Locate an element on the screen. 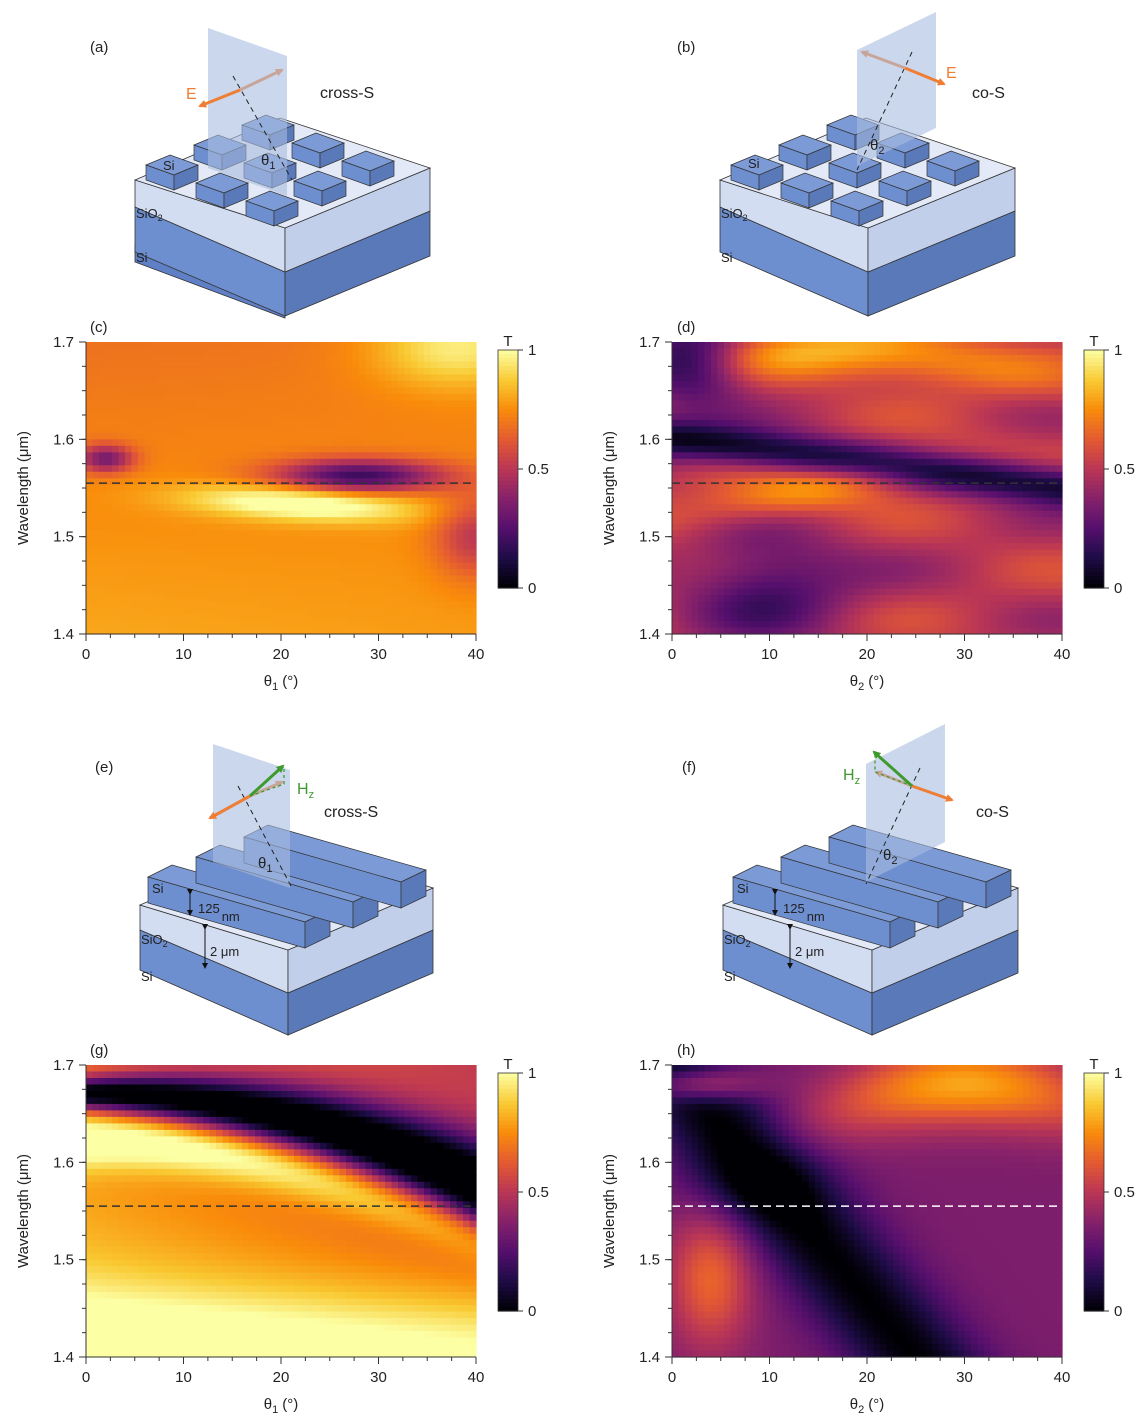 The width and height of the screenshot is (1138, 1421). y-tick-label: 1.5 is located at coordinates (63, 537).